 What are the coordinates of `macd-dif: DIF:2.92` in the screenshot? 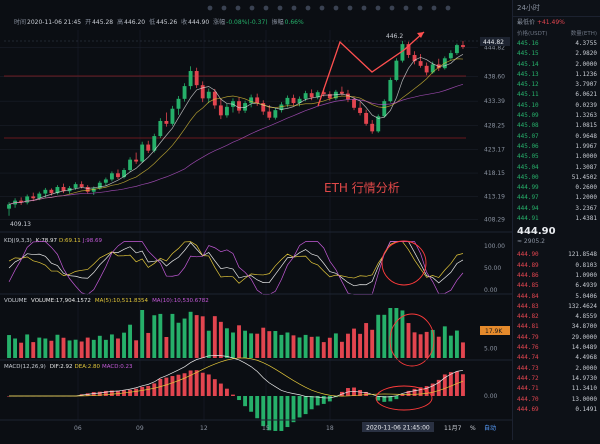 It's located at (61, 367).